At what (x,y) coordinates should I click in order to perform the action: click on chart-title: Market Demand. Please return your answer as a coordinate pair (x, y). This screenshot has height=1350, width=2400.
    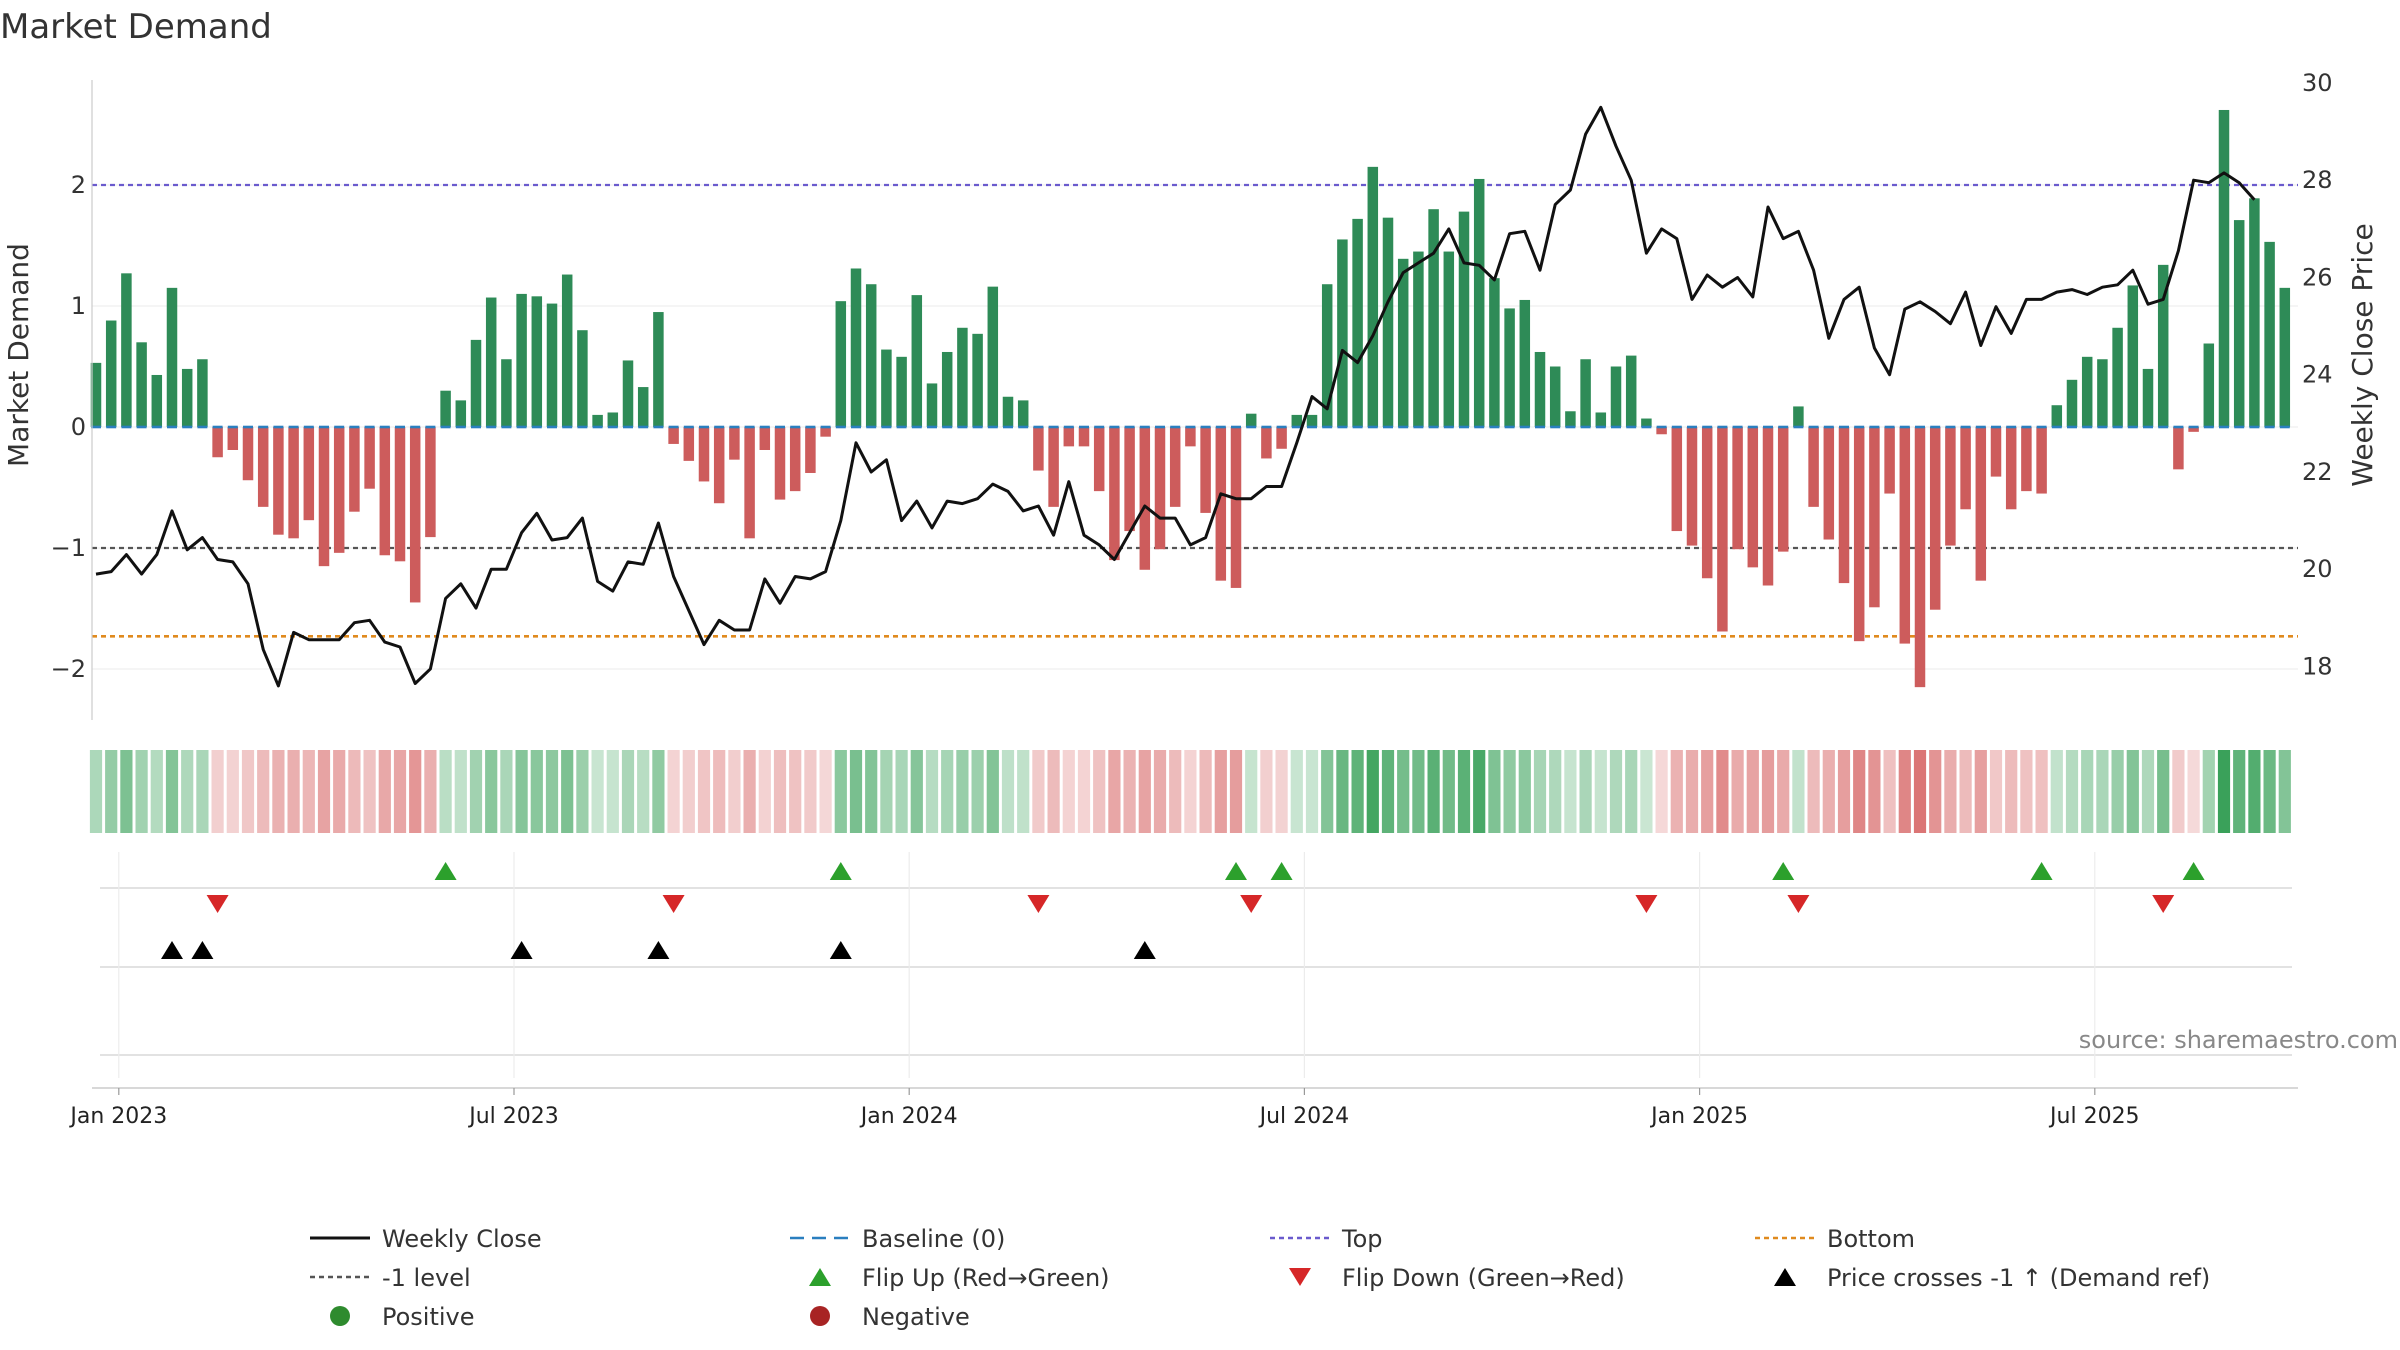
    Looking at the image, I should click on (136, 27).